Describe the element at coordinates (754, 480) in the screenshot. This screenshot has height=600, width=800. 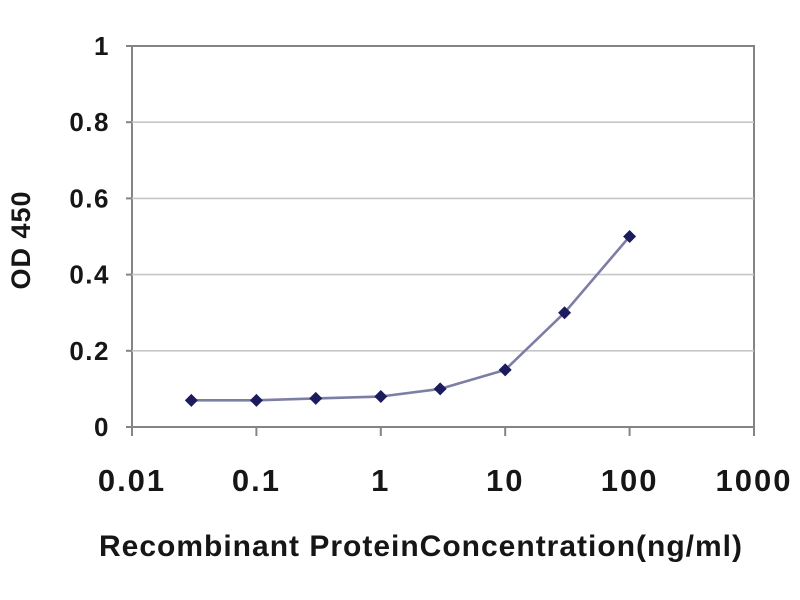
I see `x-tick-label: 1000` at that location.